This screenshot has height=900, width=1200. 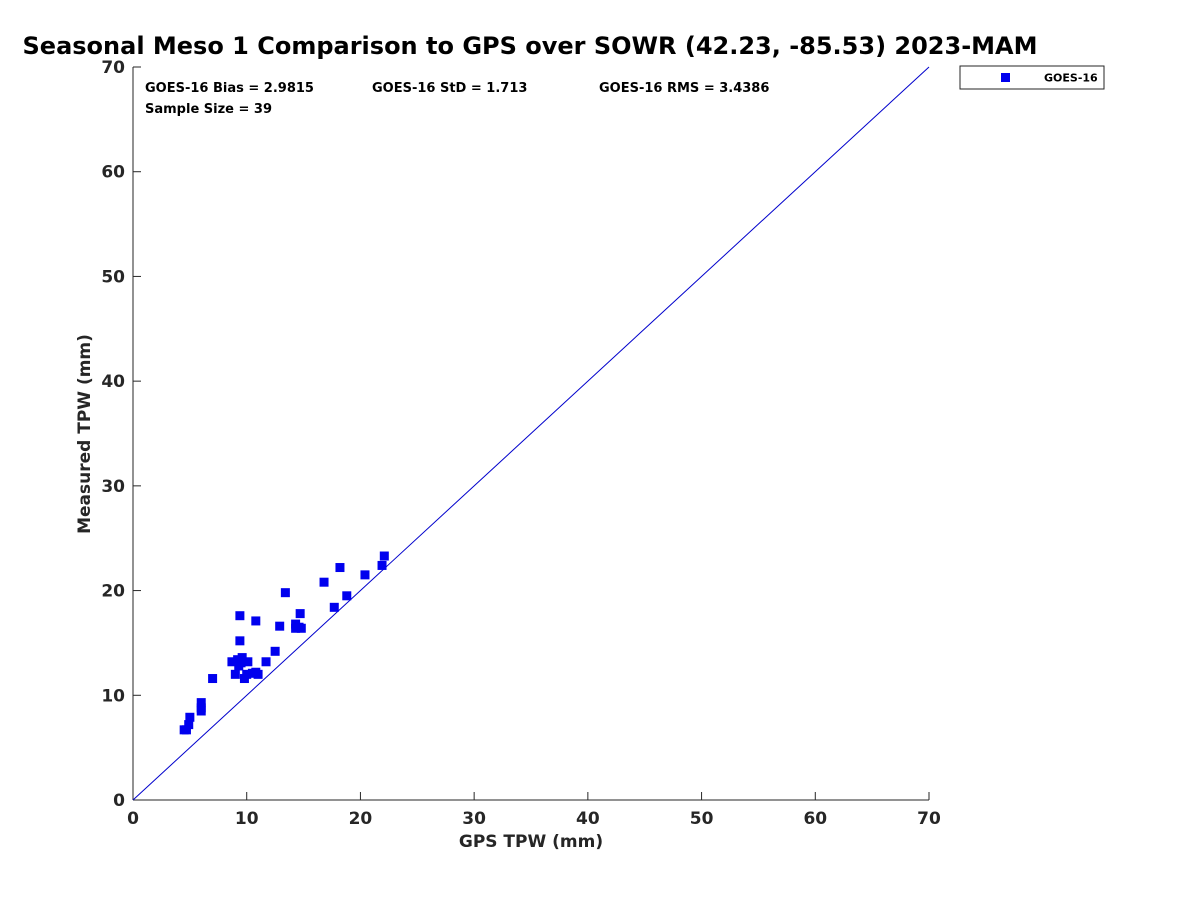 I want to click on y-tick-label: 0, so click(x=119, y=801).